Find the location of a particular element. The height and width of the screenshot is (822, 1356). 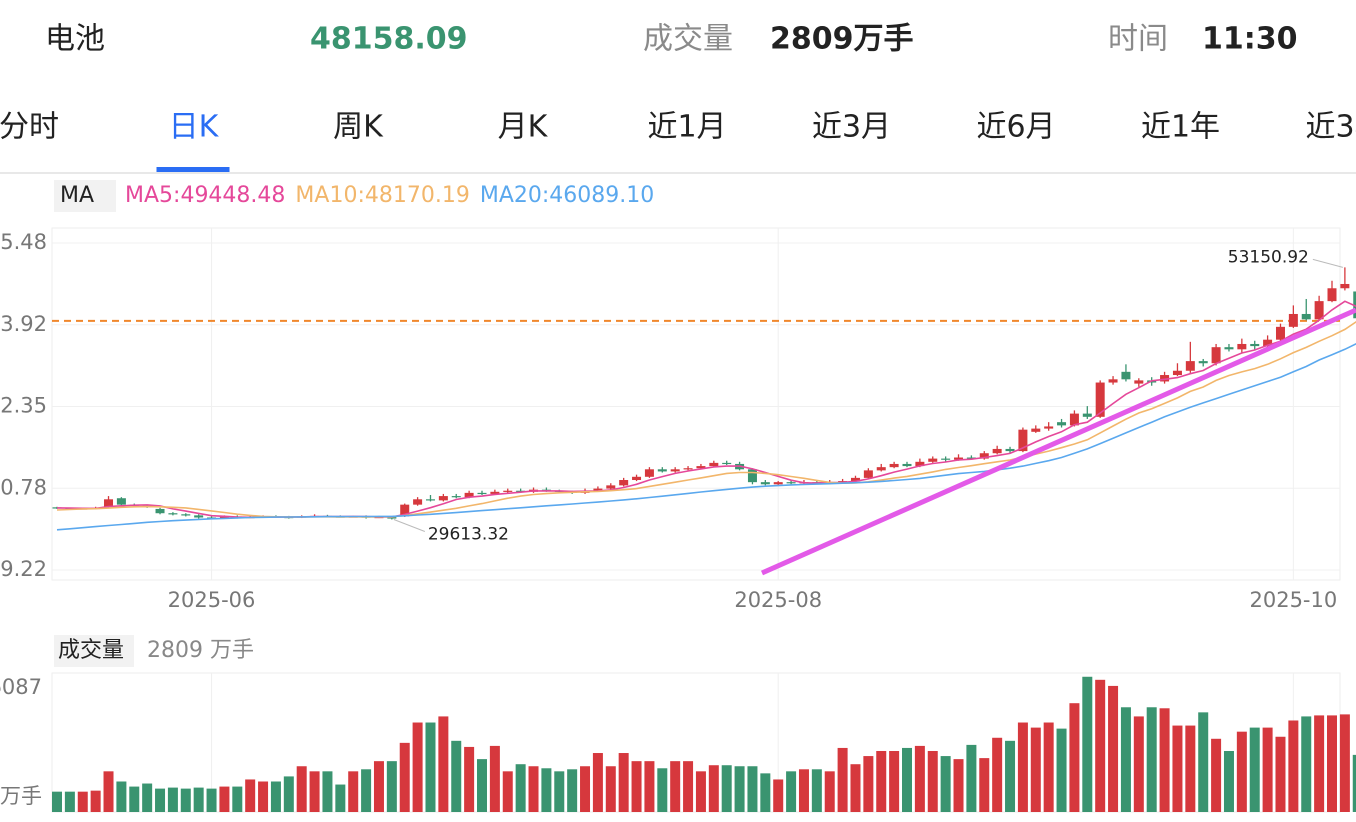

tab: 月K is located at coordinates (523, 127).